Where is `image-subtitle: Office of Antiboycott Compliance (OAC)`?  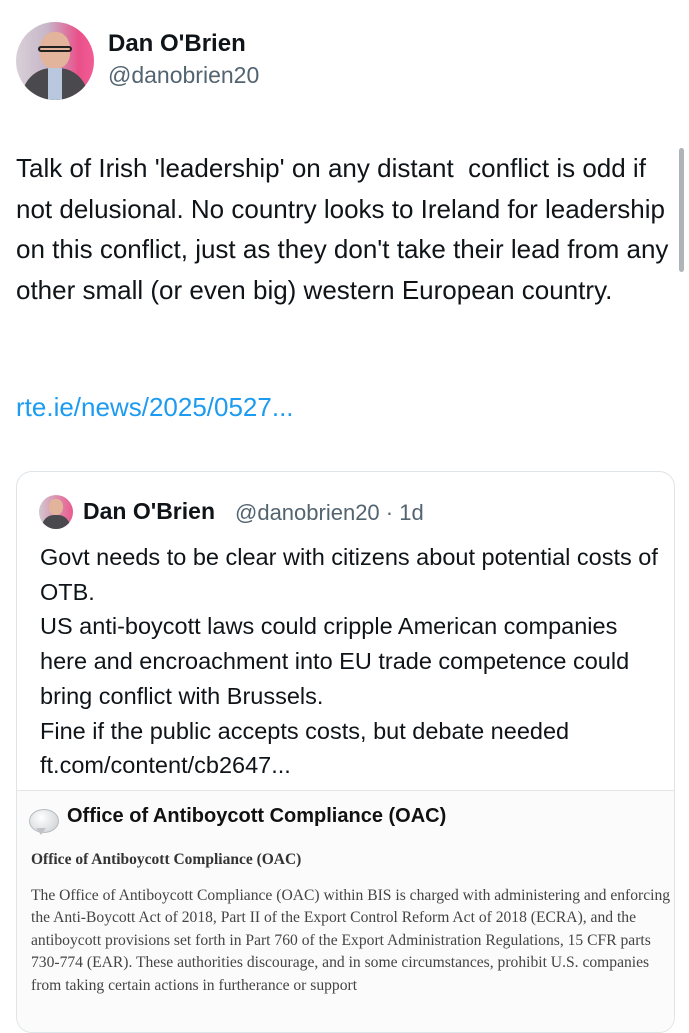 image-subtitle: Office of Antiboycott Compliance (OAC) is located at coordinates (166, 859).